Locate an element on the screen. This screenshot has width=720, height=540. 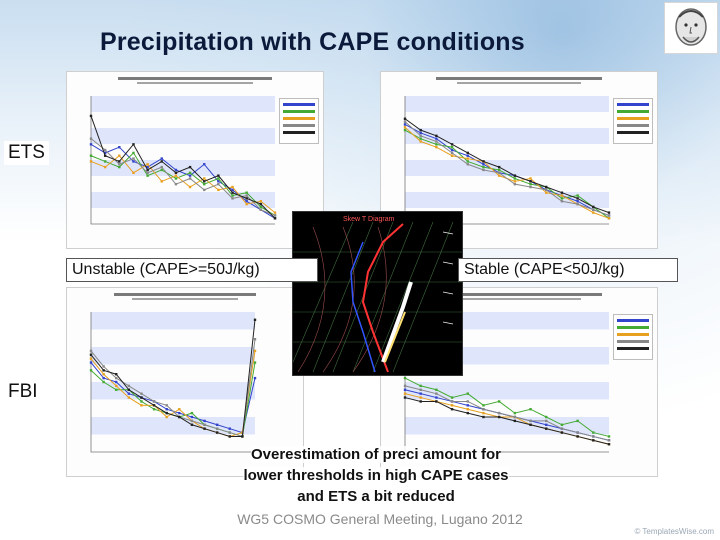
ets-unstable-chart is located at coordinates (195, 160).